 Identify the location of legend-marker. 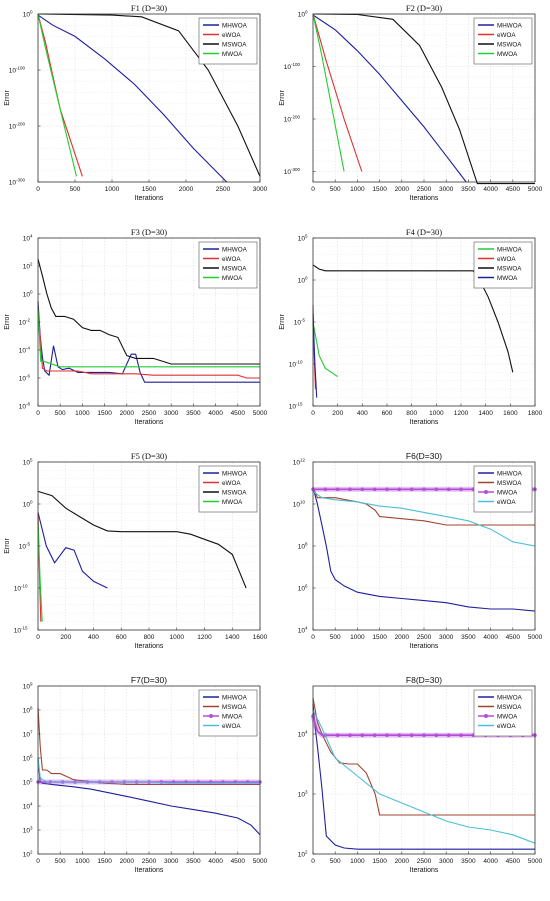
(486, 716).